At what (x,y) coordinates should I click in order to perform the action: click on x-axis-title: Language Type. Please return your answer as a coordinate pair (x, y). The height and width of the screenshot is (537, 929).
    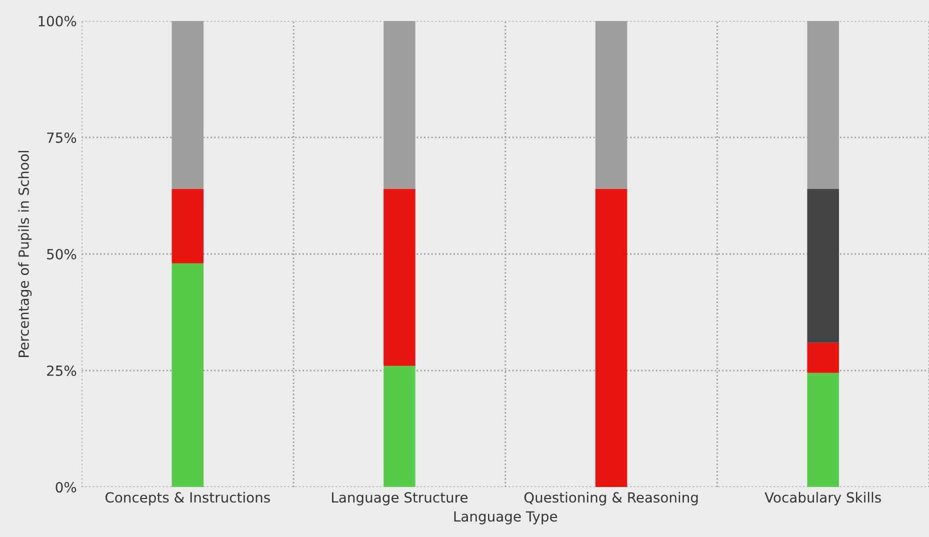
    Looking at the image, I should click on (506, 517).